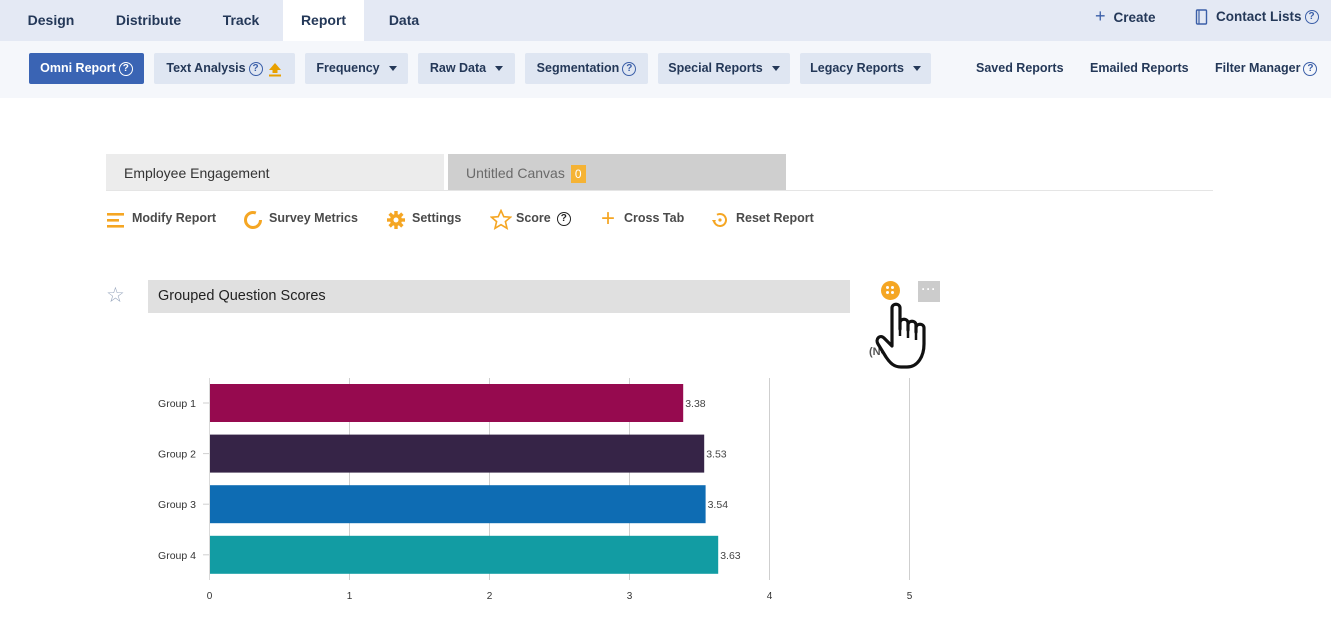  I want to click on x-tick-label: 1, so click(350, 596).